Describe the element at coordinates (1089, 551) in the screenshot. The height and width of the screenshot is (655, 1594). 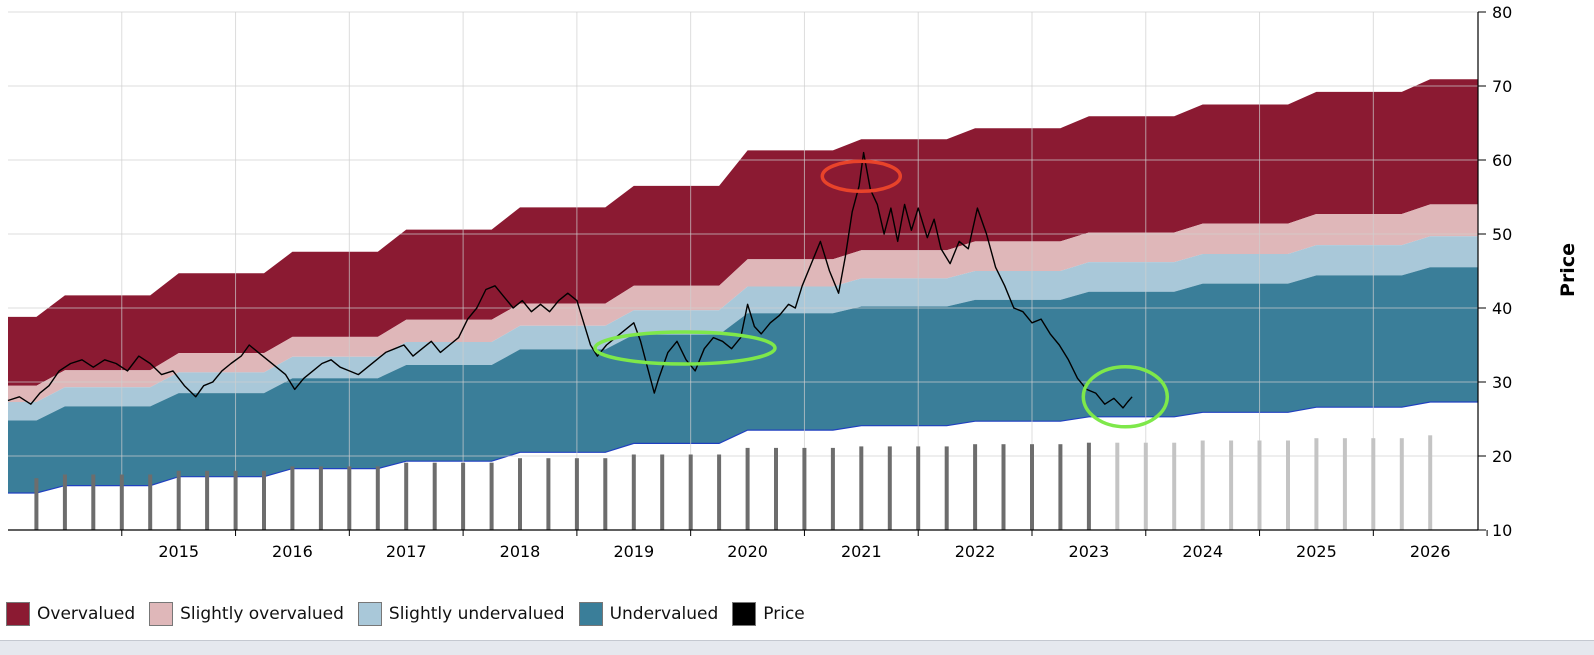
I see `x-tick-label: 2023` at that location.